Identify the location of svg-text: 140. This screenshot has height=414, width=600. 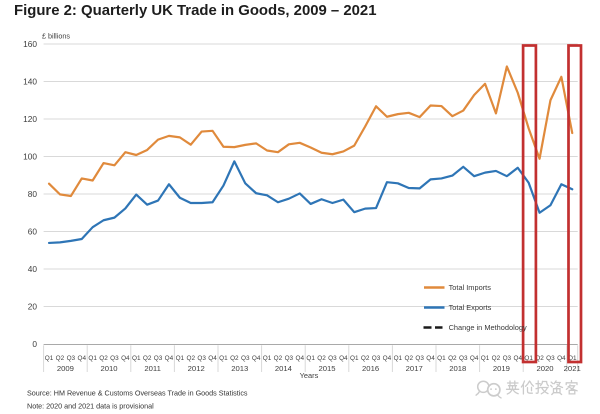
(30, 81).